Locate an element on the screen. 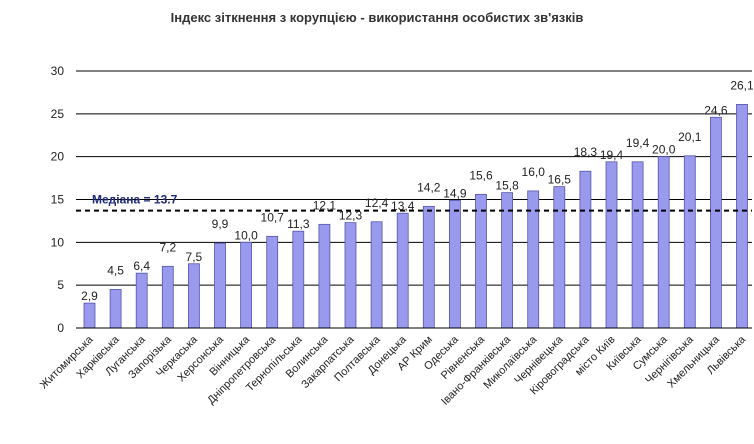 This screenshot has width=754, height=444. y-tick-label: 30 is located at coordinates (58, 71).